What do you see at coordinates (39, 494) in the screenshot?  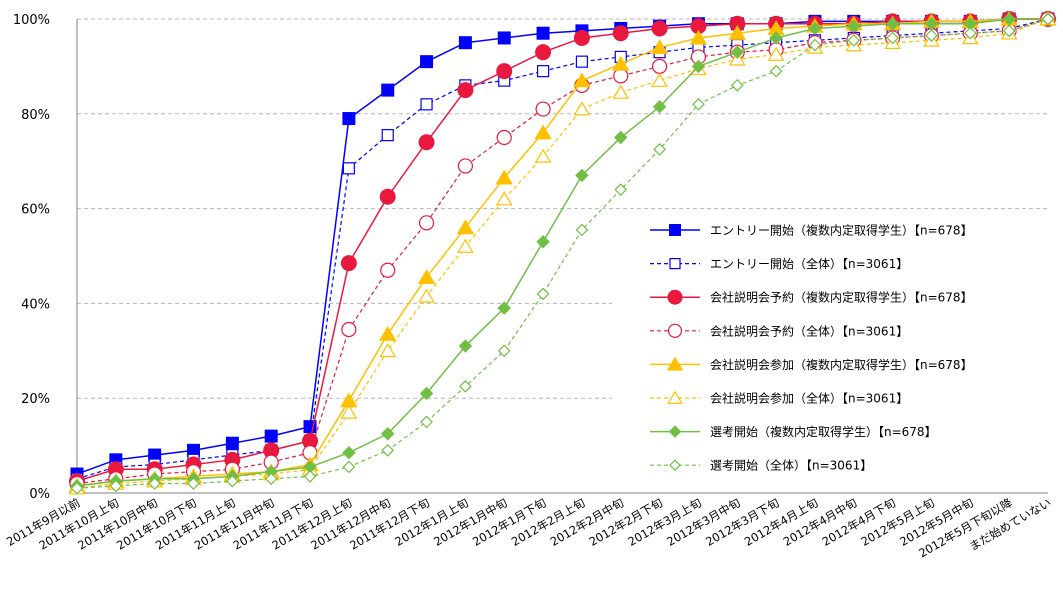 I see `y-tick-label: 0%` at bounding box center [39, 494].